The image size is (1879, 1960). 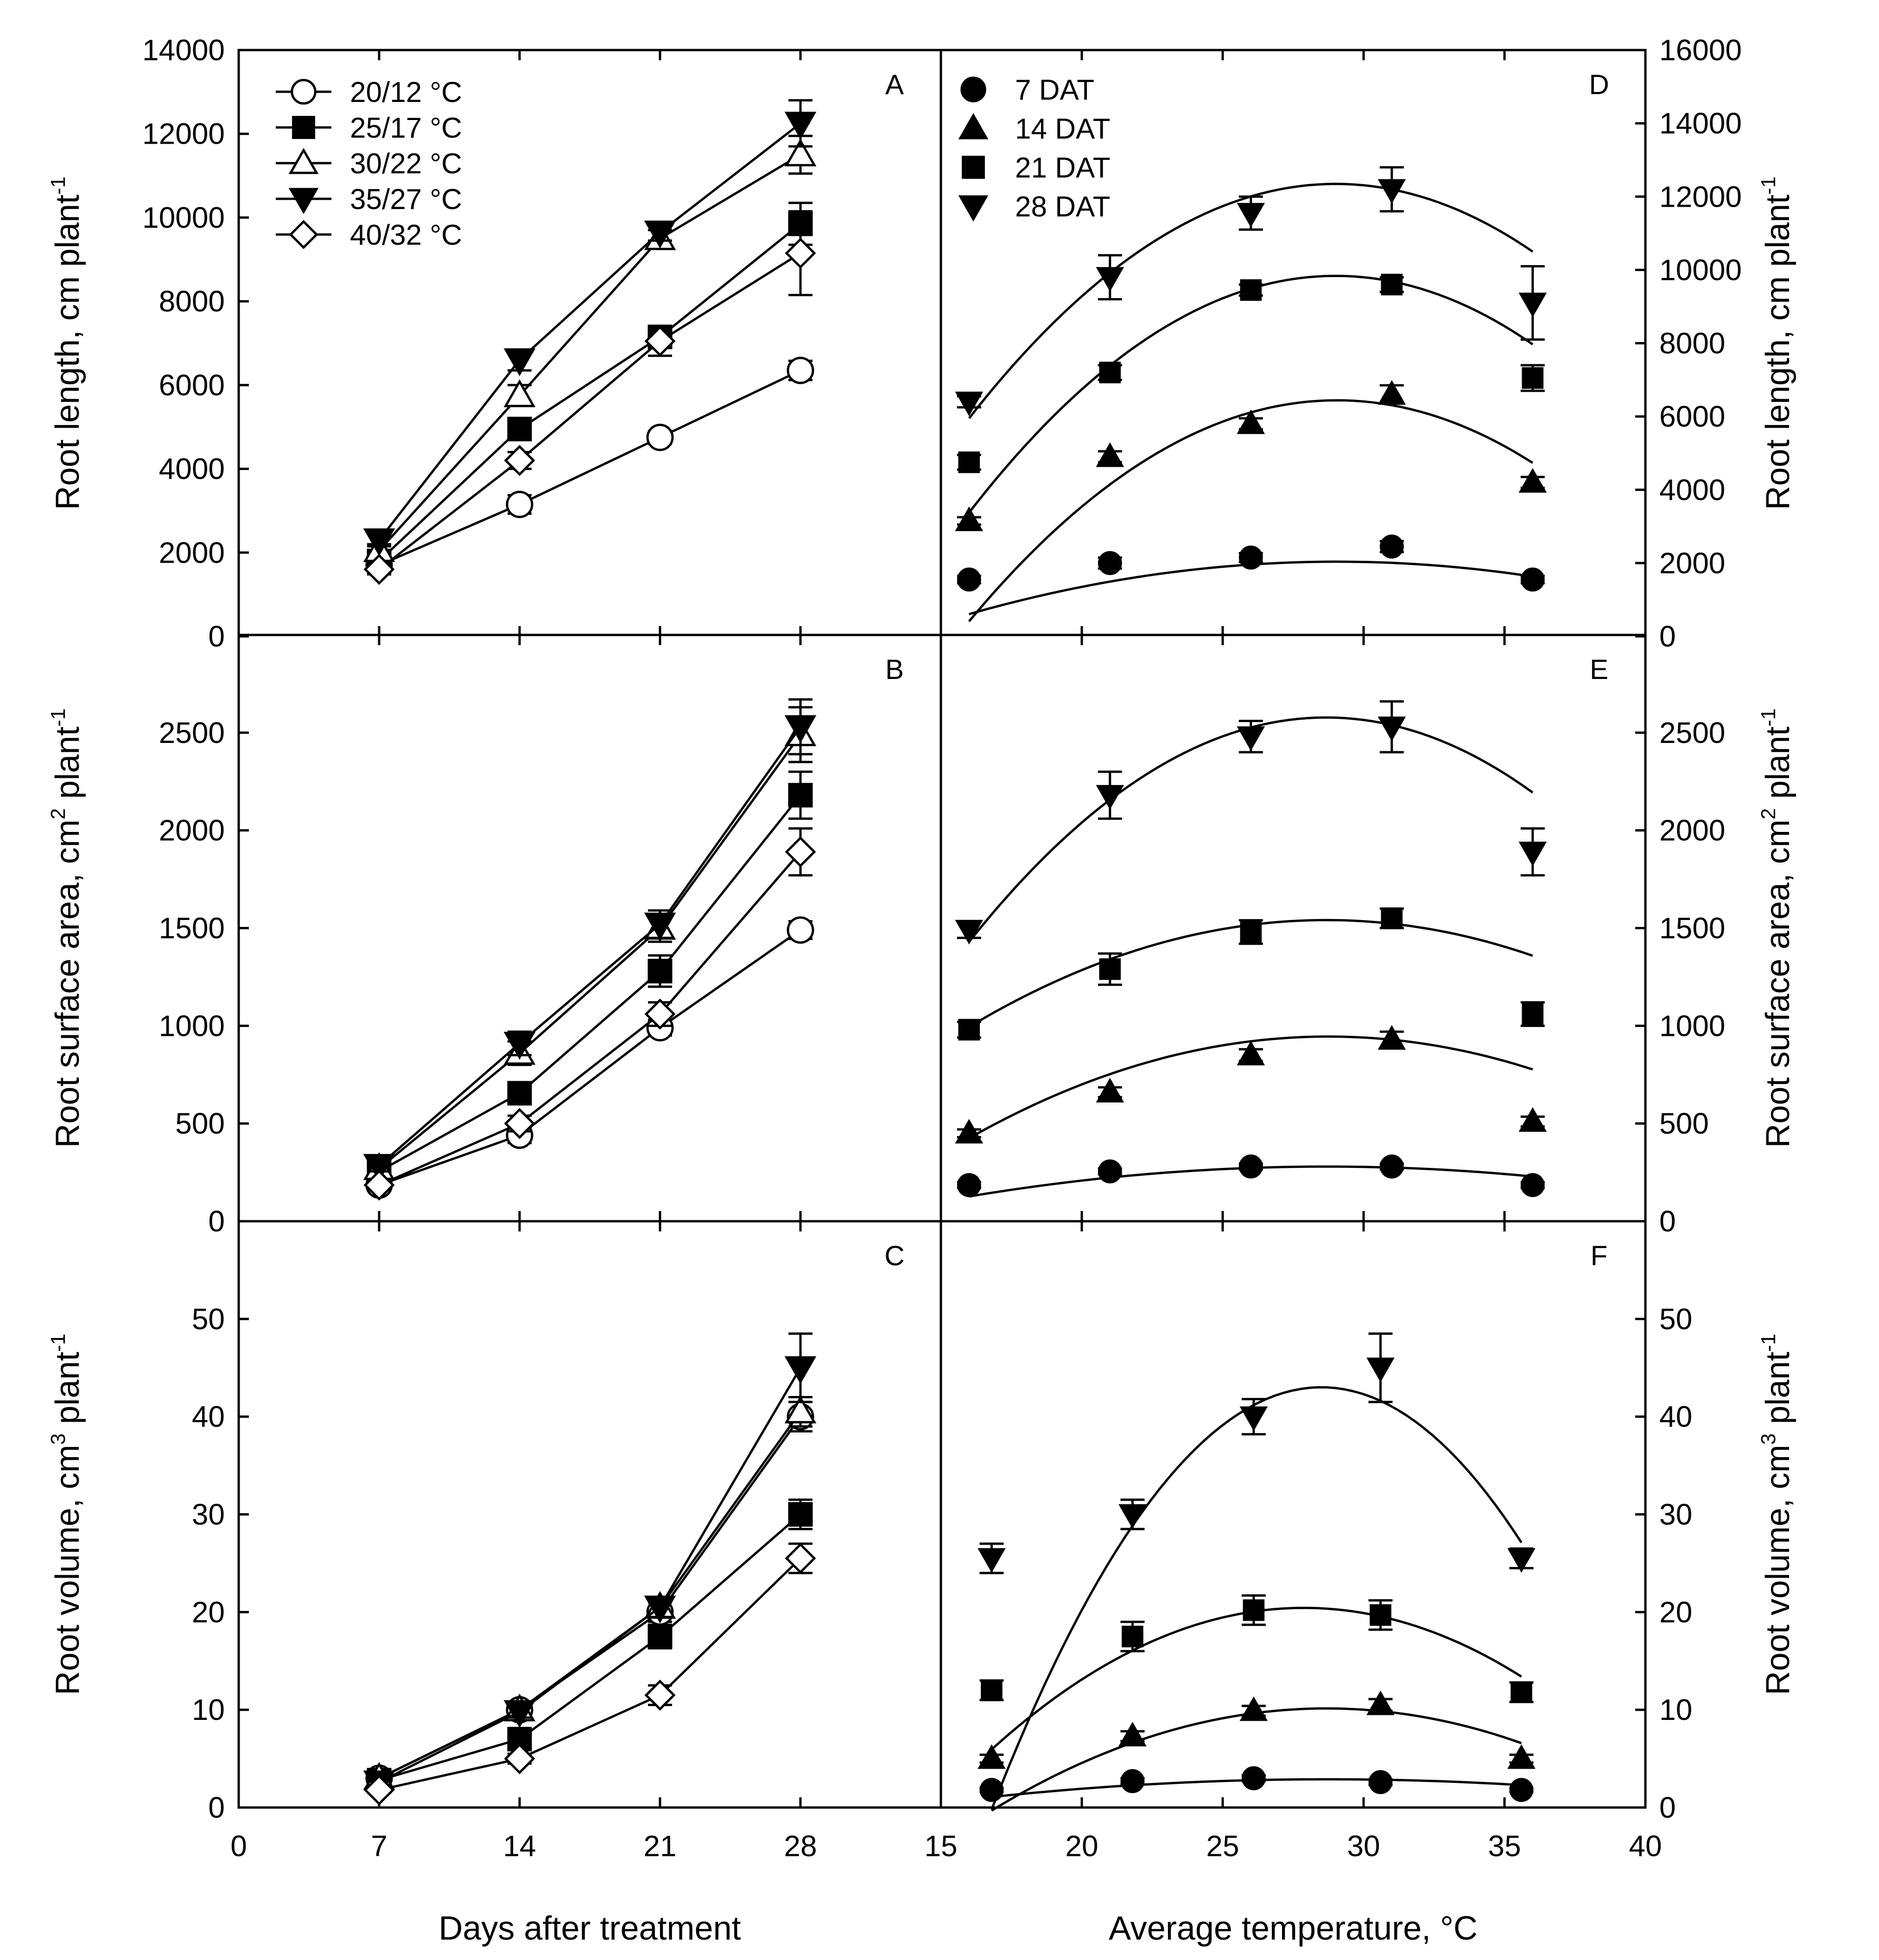 What do you see at coordinates (1251, 574) in the screenshot?
I see `series-7-dat` at bounding box center [1251, 574].